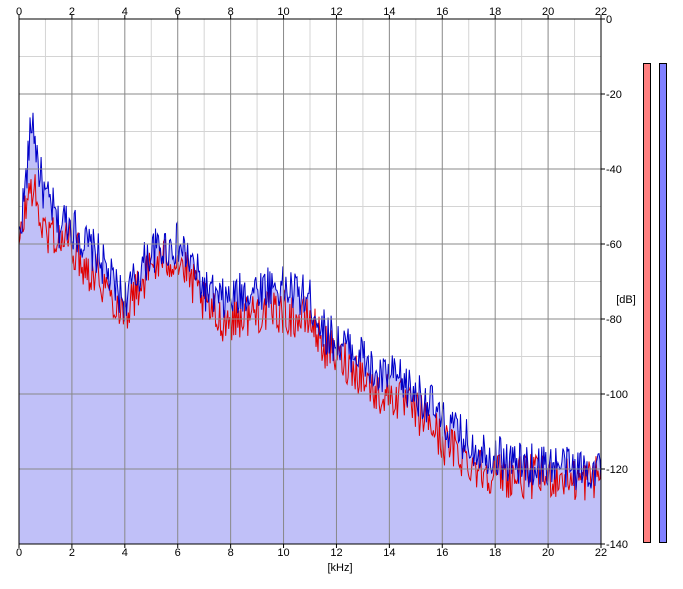  What do you see at coordinates (72, 12) in the screenshot?
I see `x-tick-label-top: 2` at bounding box center [72, 12].